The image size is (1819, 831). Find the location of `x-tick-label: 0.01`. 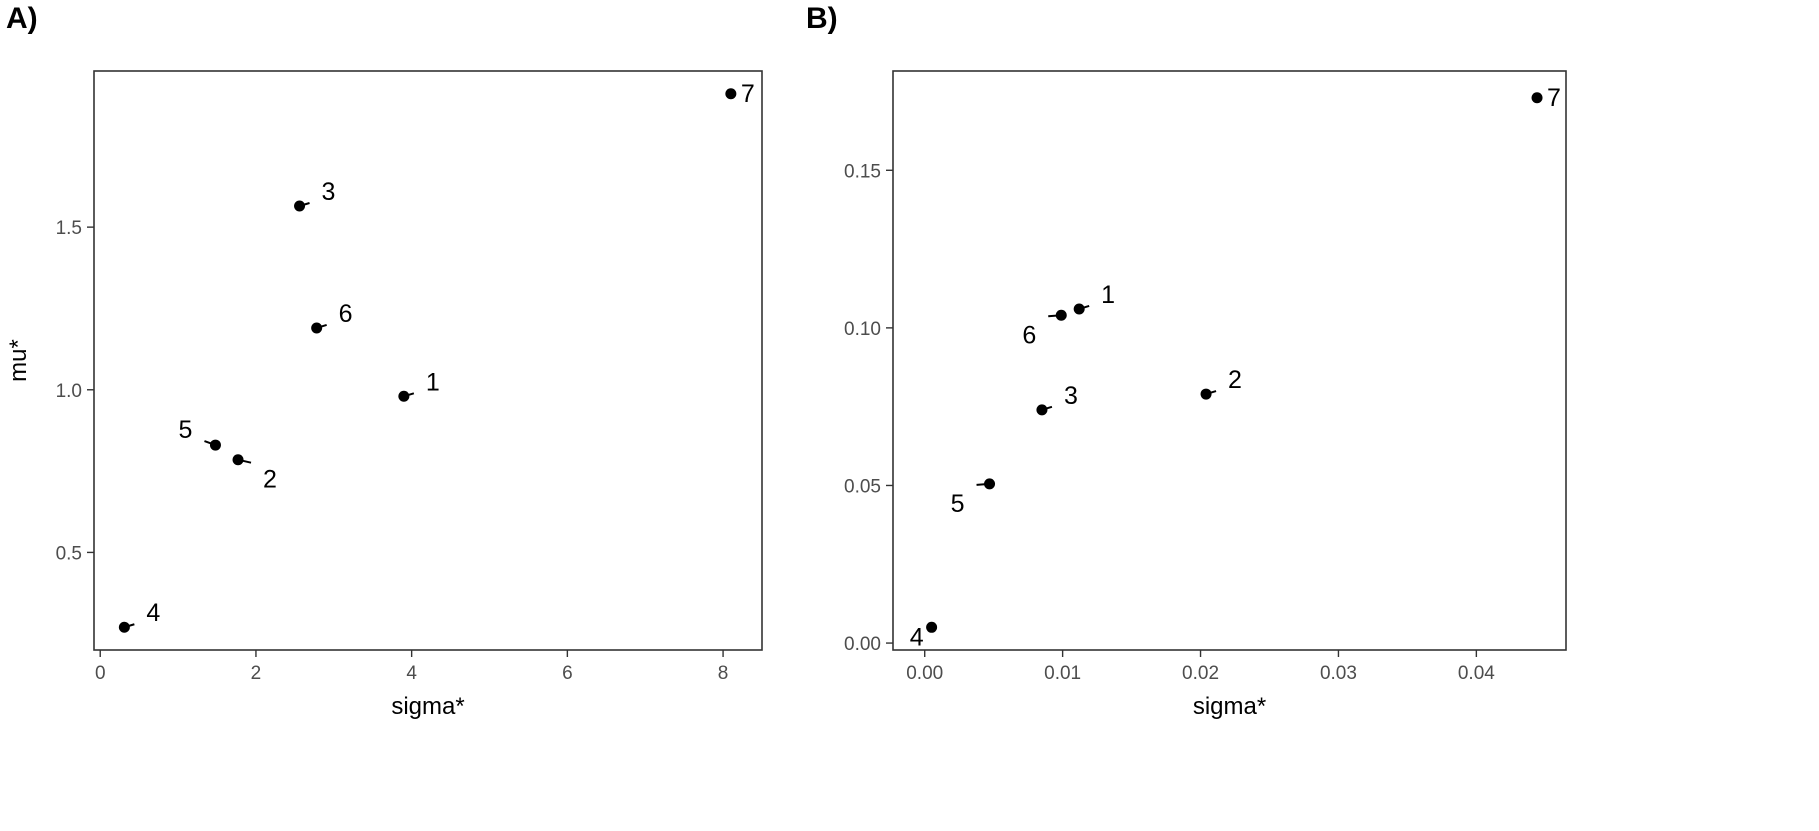

x-tick-label: 0.01 is located at coordinates (1062, 673).